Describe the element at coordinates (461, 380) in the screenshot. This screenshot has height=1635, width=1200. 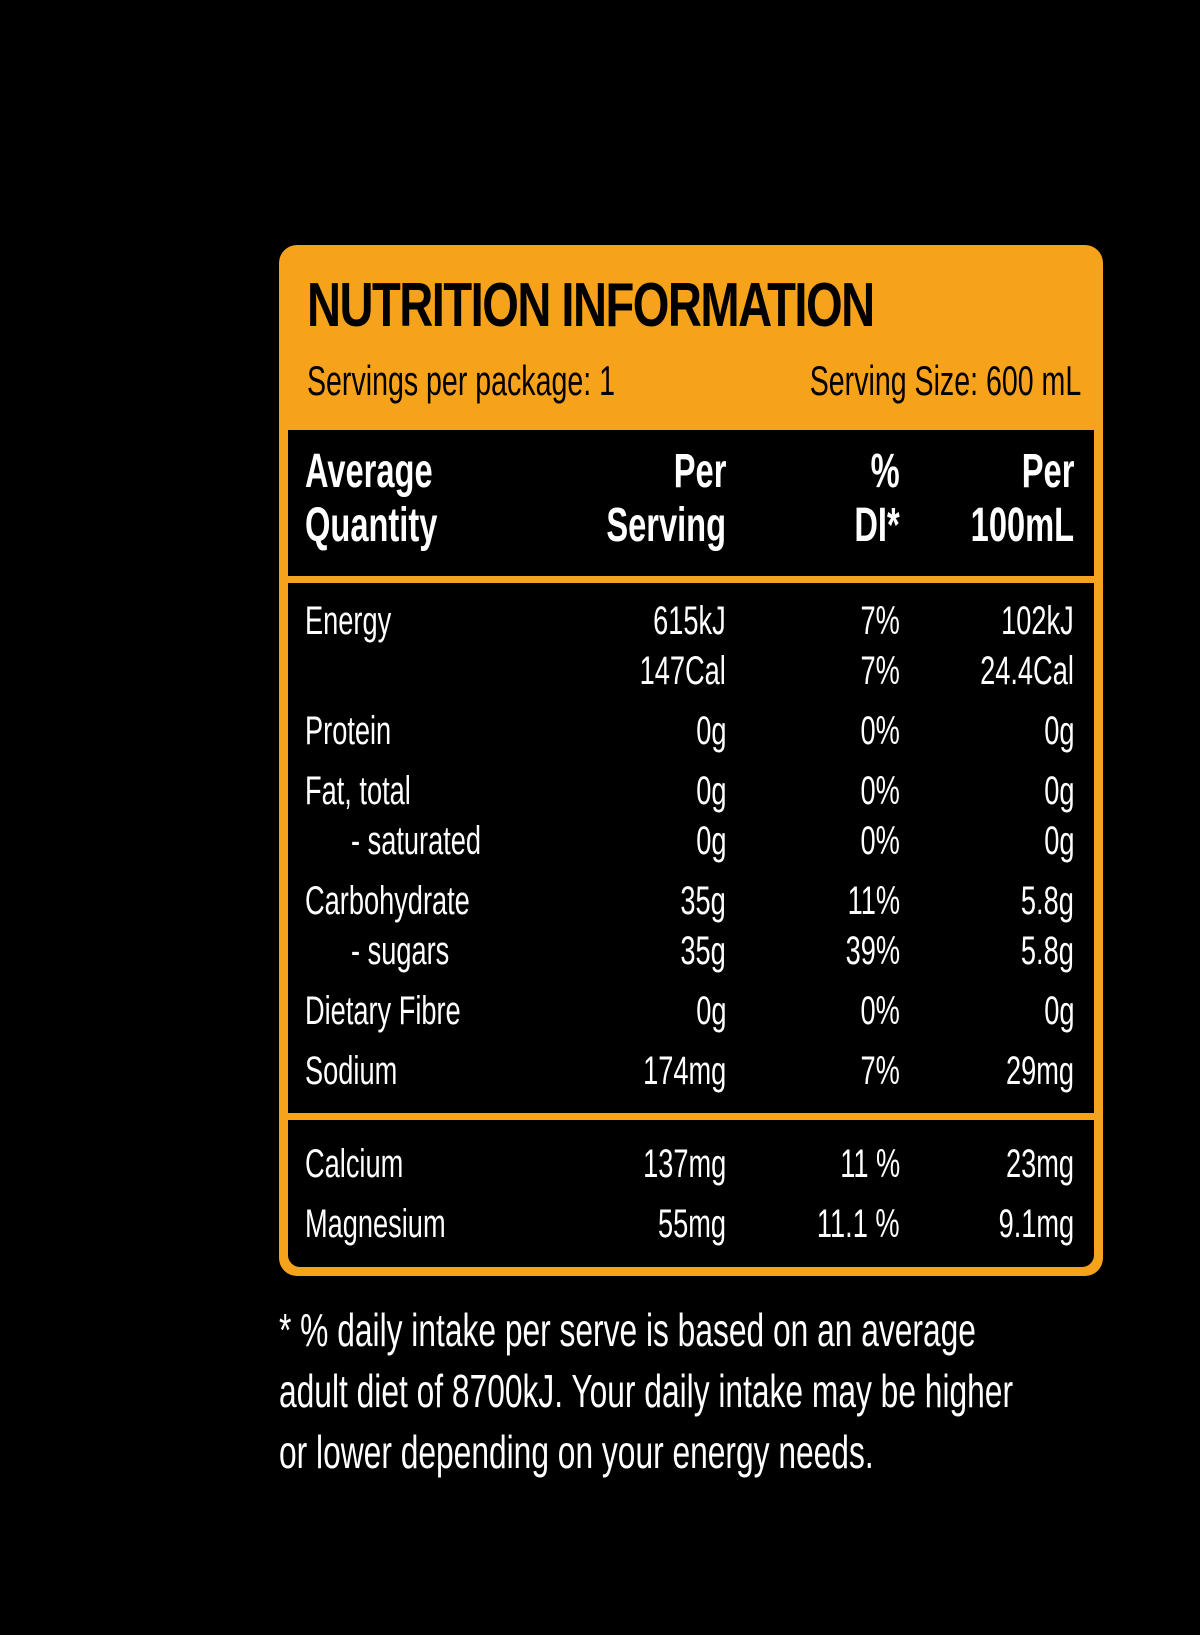
I see `servings-per-package: Servings per package: 1` at that location.